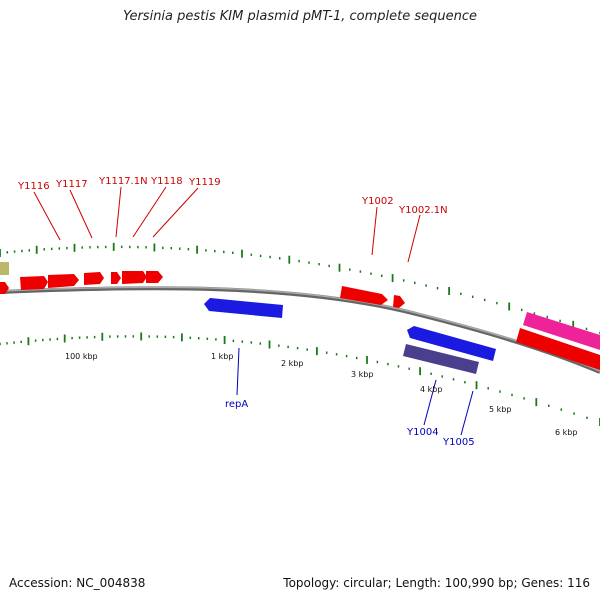 This screenshot has width=600, height=600. I want to click on gene-repA, so click(243, 308).